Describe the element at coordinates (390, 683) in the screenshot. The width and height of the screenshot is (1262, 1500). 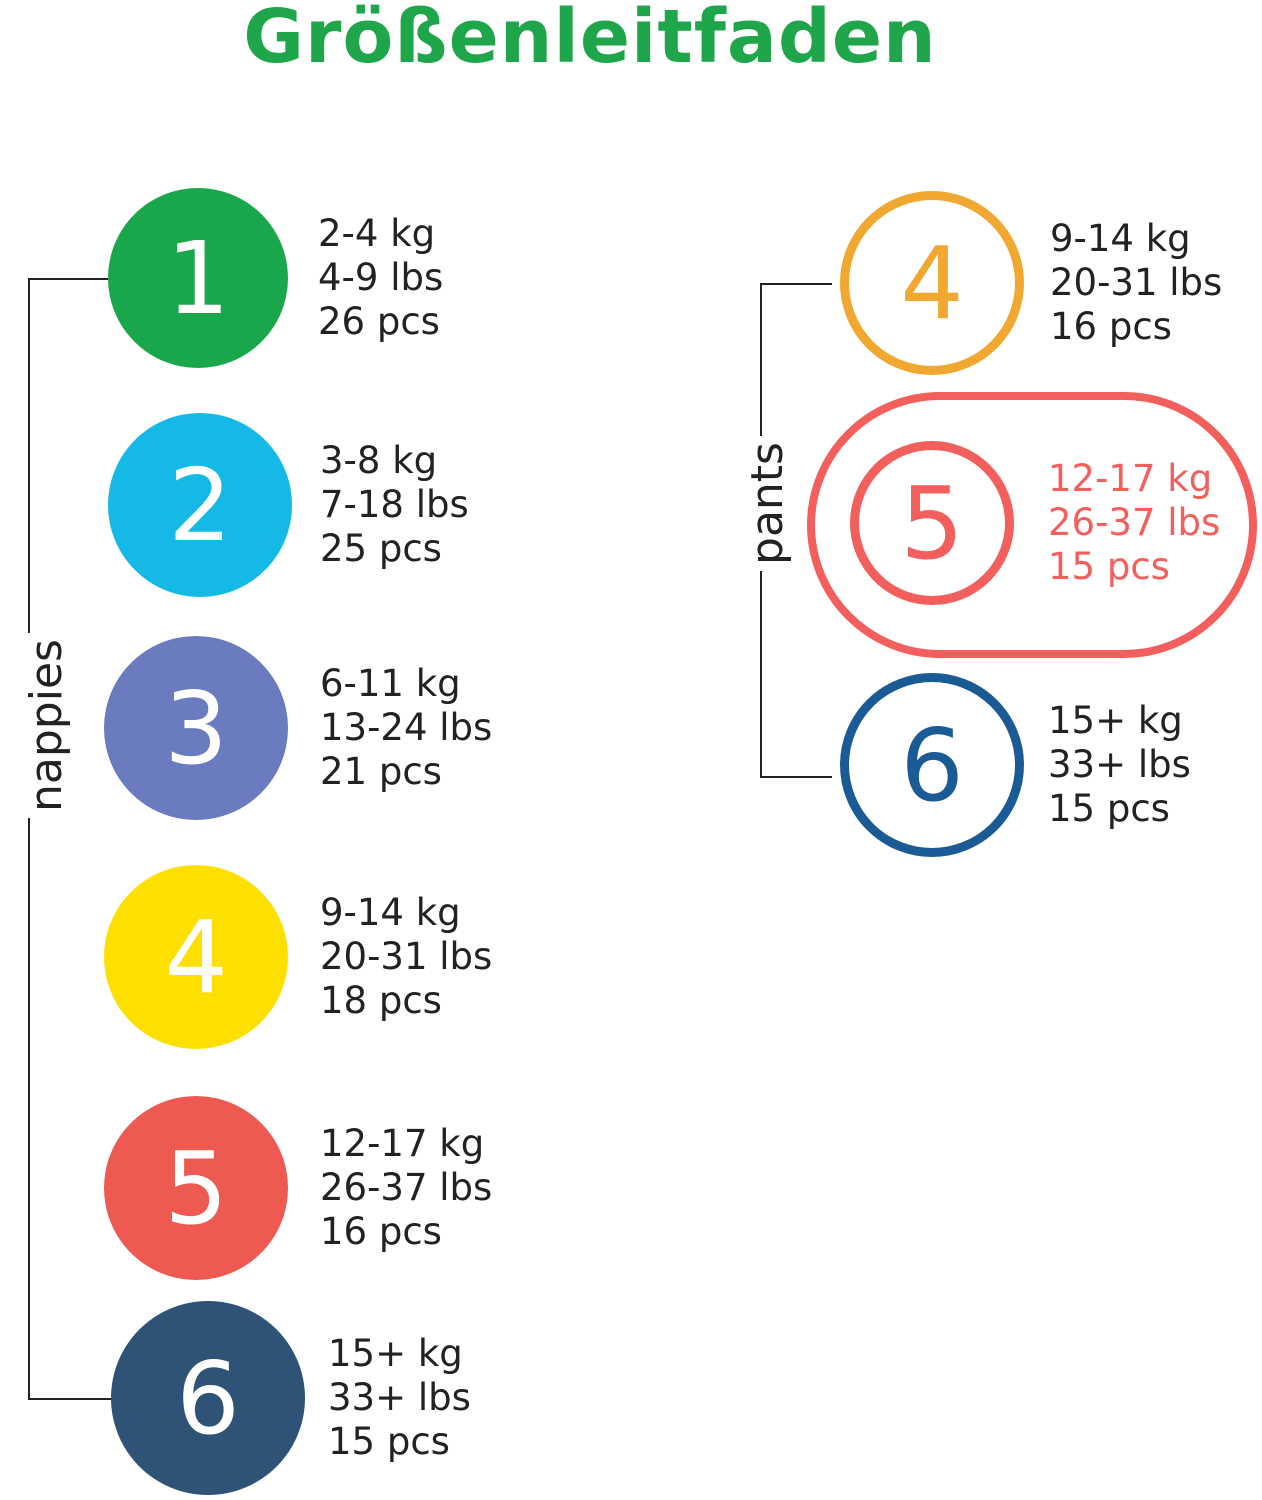
I see `size-kg: 6-11 kg` at that location.